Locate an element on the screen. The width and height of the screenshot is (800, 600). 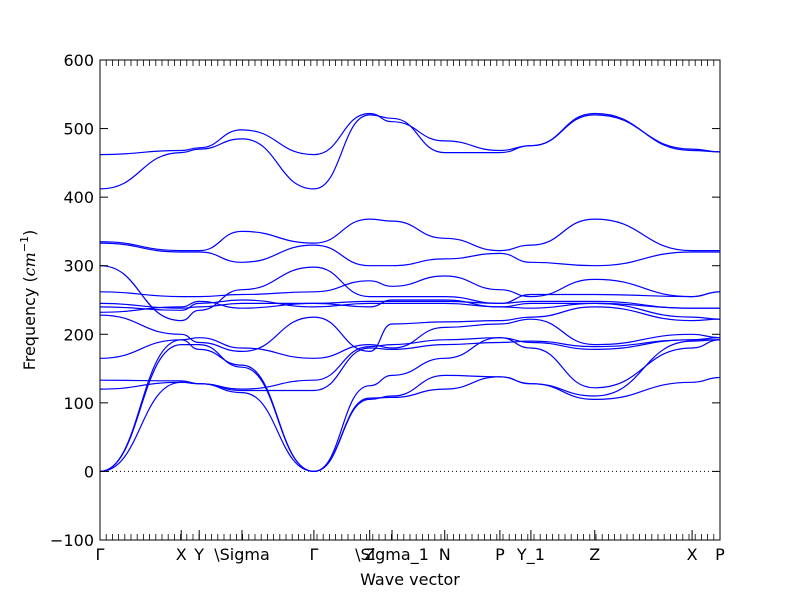
y-tick-label: 200 is located at coordinates (78, 334).